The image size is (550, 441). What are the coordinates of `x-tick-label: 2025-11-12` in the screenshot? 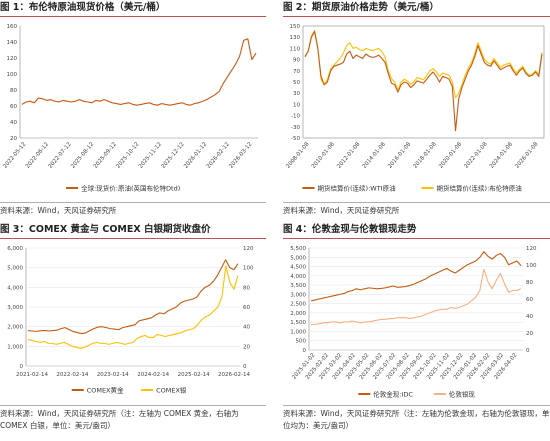 It's located at (150, 155).